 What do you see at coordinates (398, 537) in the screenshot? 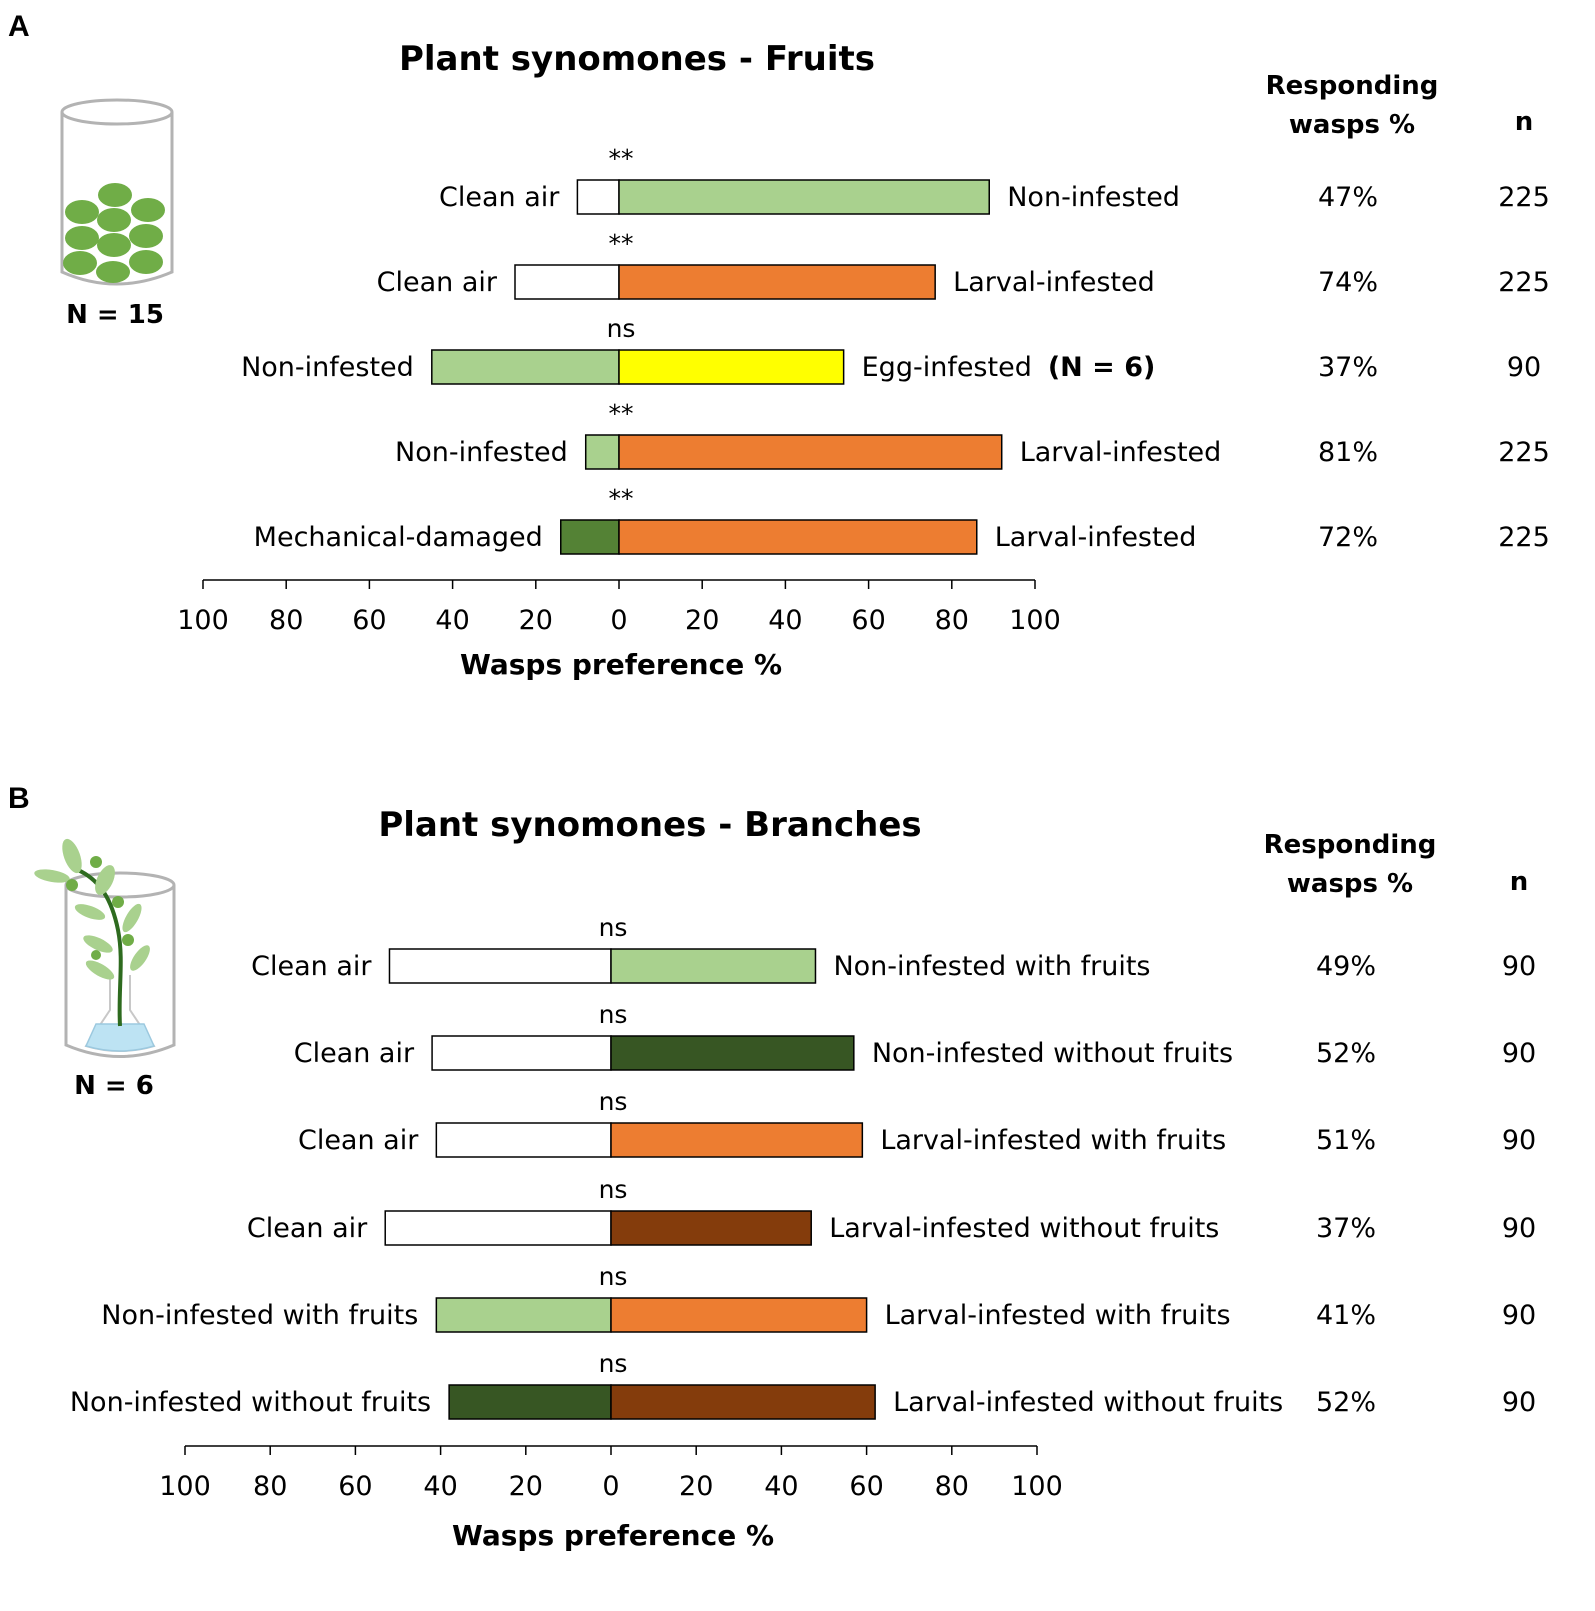
I see `row-label-left: Mechanical-damaged` at bounding box center [398, 537].